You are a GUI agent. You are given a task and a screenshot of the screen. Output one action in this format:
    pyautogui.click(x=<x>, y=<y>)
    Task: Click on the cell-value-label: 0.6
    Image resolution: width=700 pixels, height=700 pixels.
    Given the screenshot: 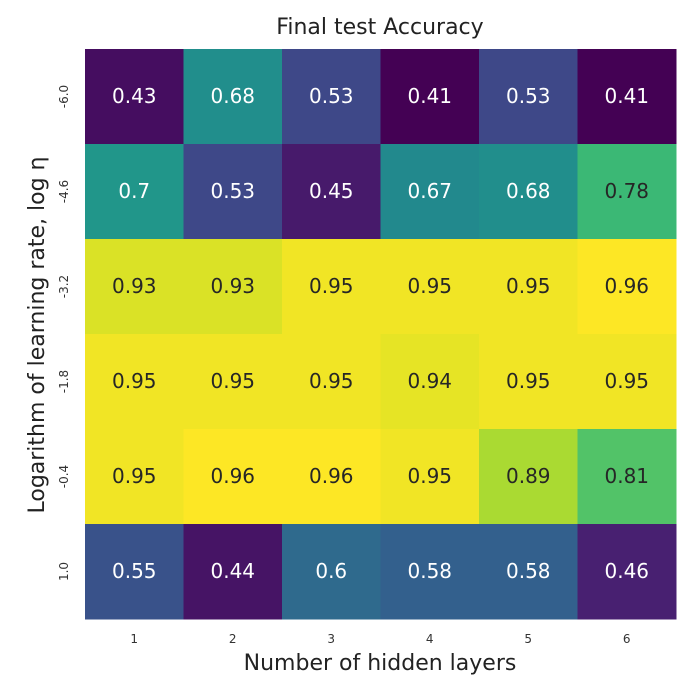 What is the action you would take?
    pyautogui.click(x=331, y=571)
    